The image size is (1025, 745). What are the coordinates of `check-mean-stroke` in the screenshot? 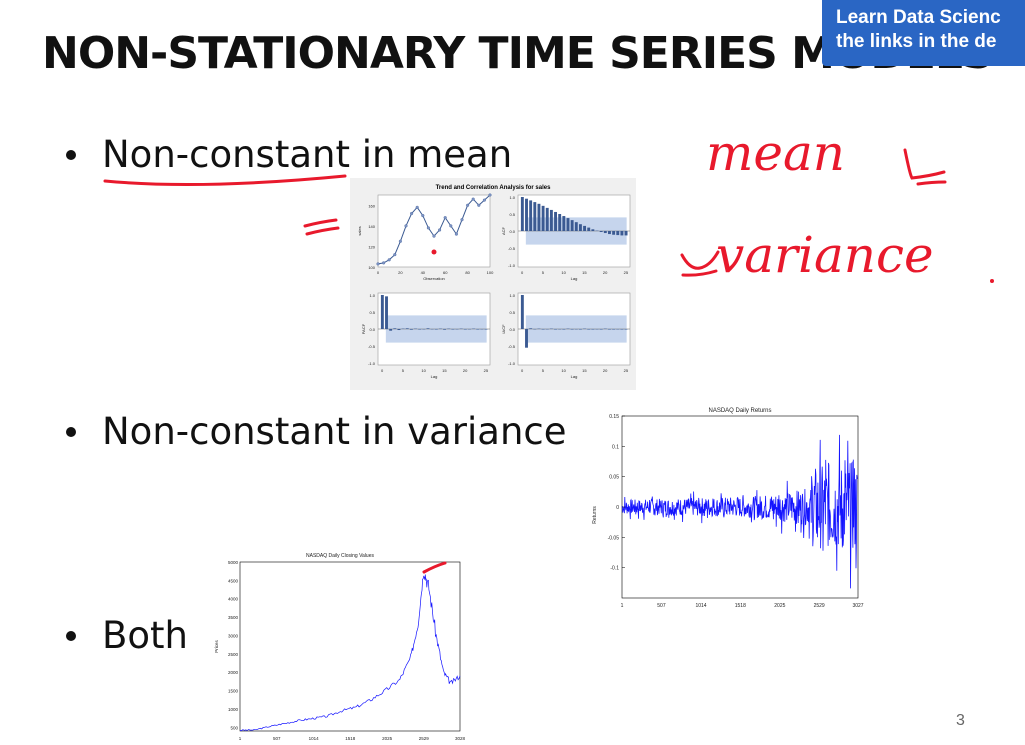 It's located at (925, 167).